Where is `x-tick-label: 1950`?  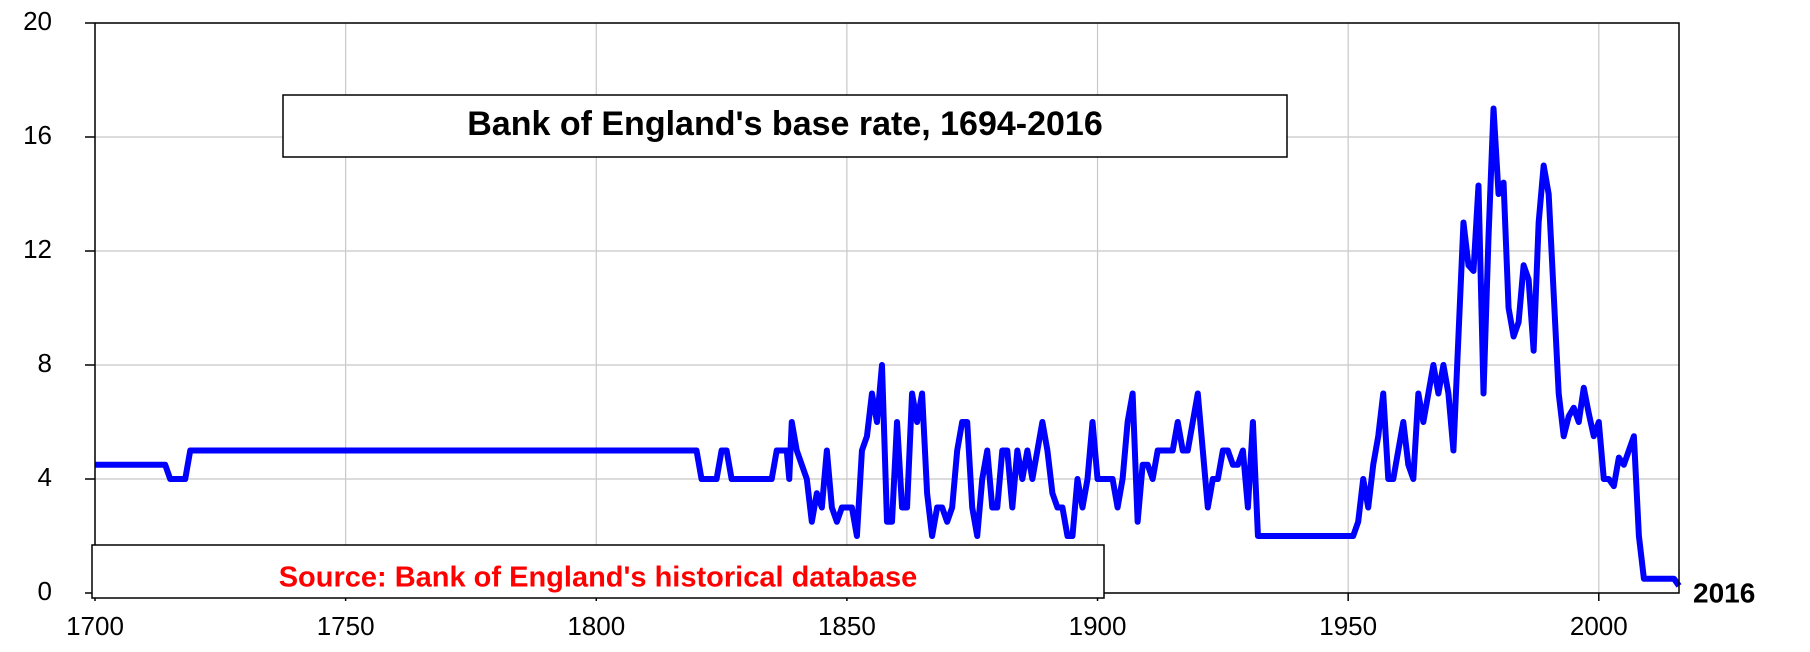 x-tick-label: 1950 is located at coordinates (1348, 626).